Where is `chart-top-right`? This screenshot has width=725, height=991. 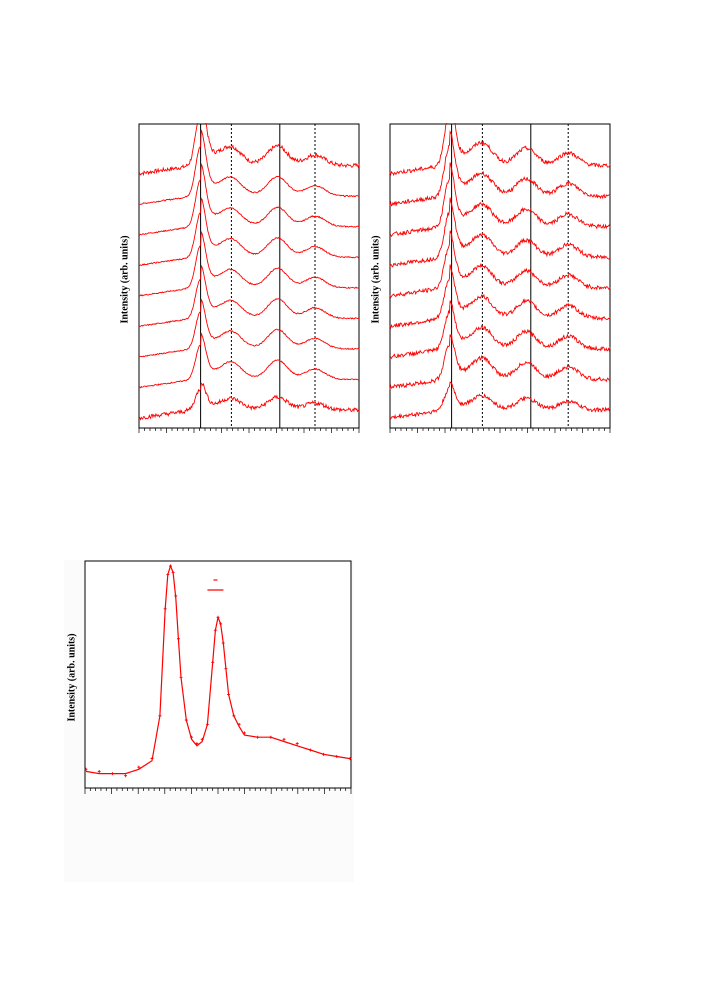 chart-top-right is located at coordinates (500, 278).